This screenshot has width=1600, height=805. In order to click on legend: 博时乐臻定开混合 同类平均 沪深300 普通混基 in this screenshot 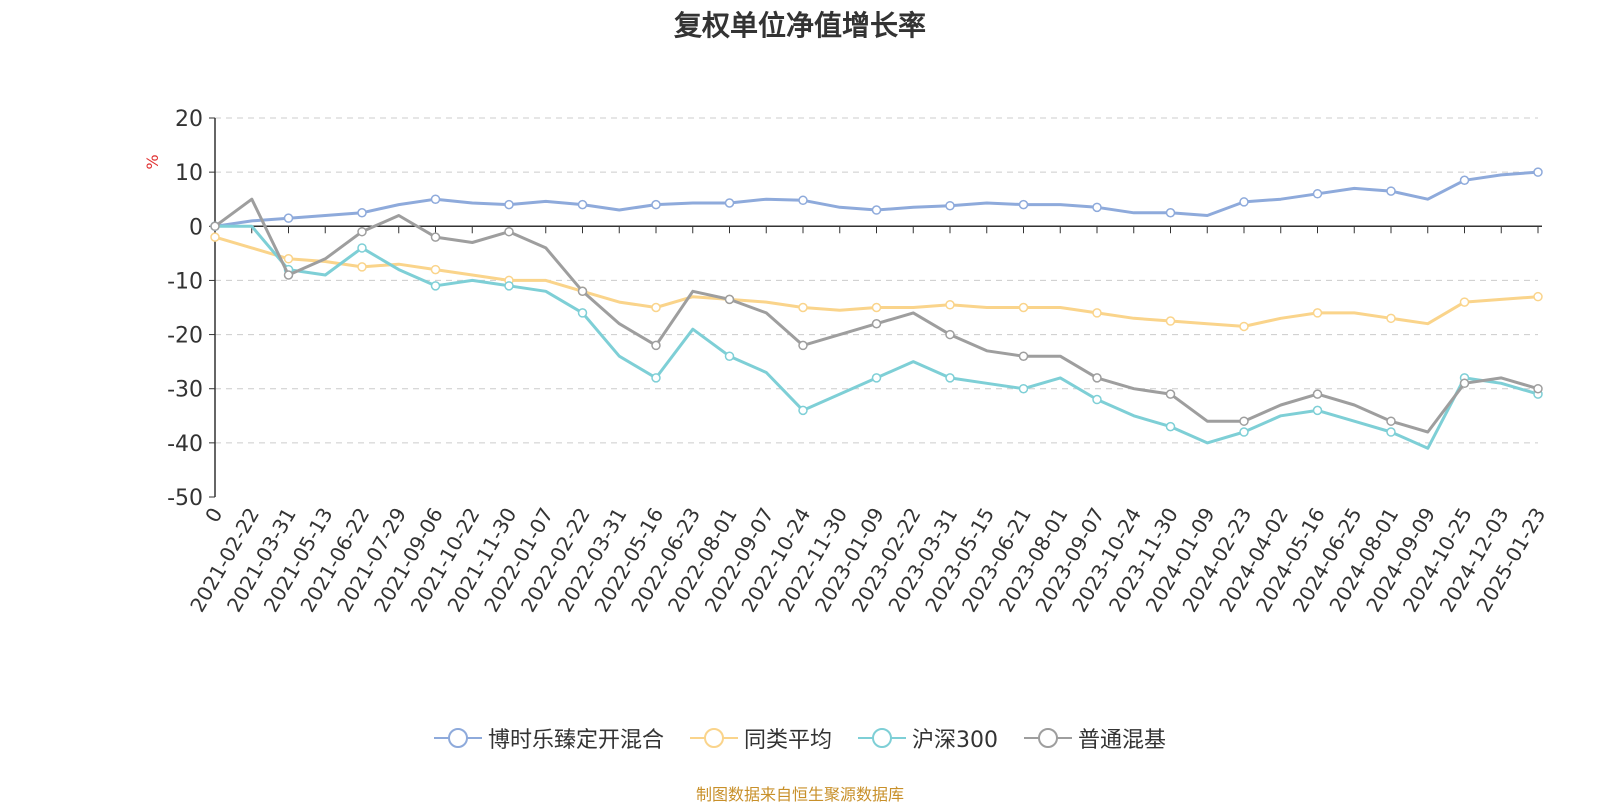, I will do `click(800, 738)`.